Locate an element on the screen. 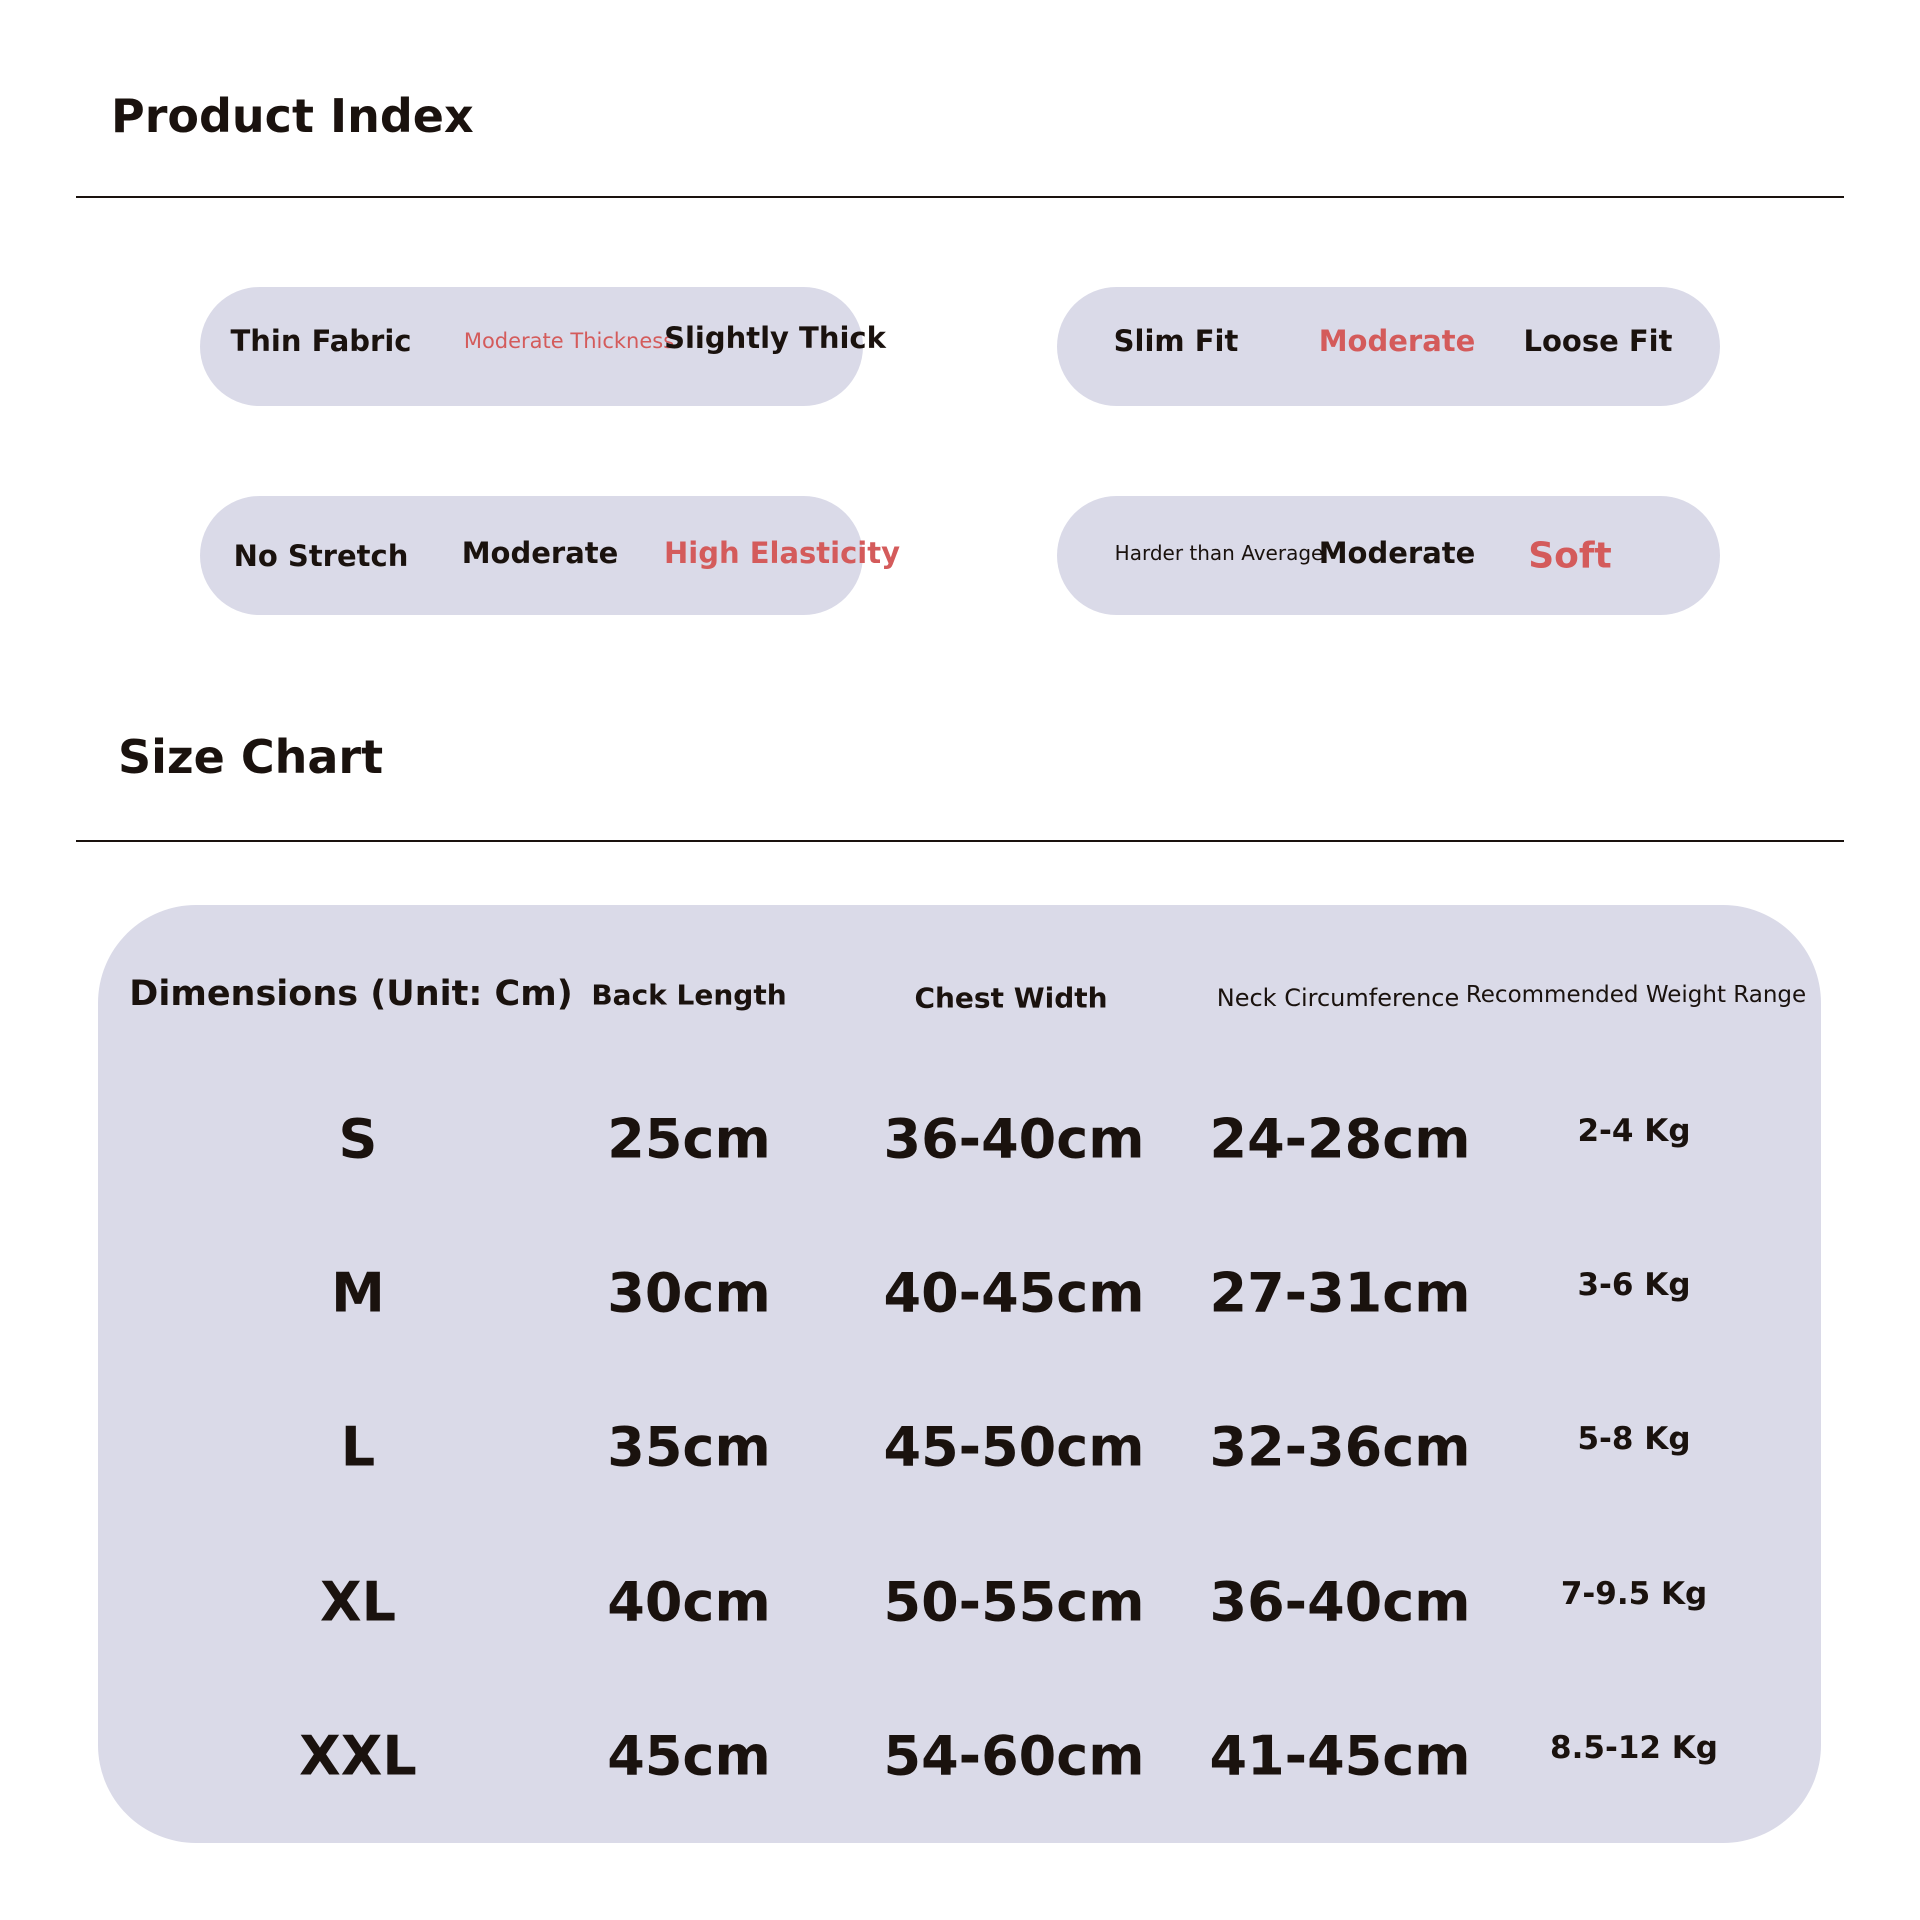 The height and width of the screenshot is (1920, 1920). elasticity-option-selected: High Elasticity is located at coordinates (782, 553).